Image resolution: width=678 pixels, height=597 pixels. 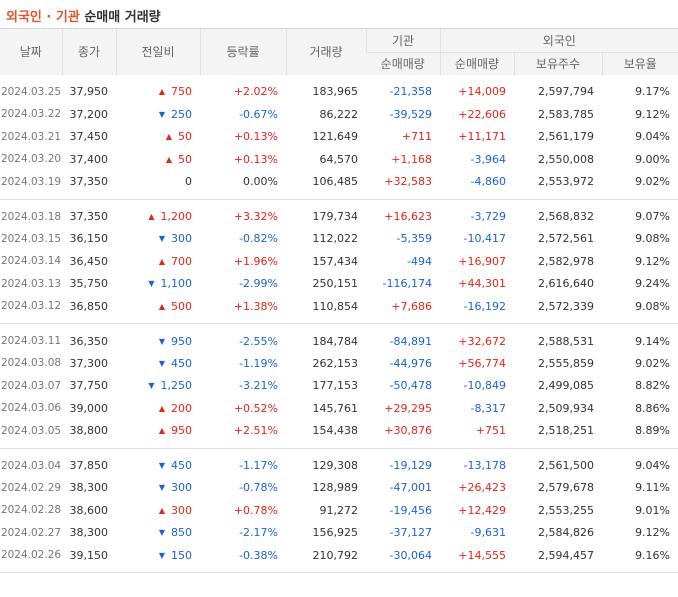 I want to click on cell-holdings: 2,582,978, so click(x=566, y=261).